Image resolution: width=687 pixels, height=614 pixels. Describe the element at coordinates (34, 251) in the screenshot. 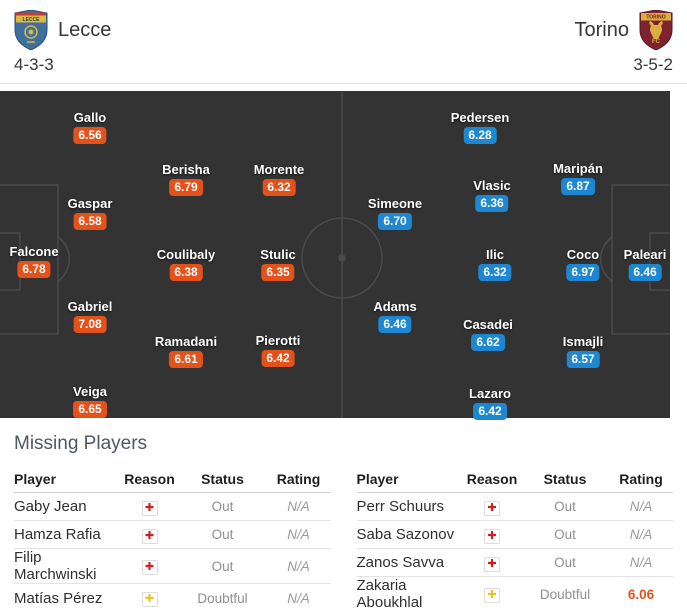

I see `player-name: Falcone` at that location.